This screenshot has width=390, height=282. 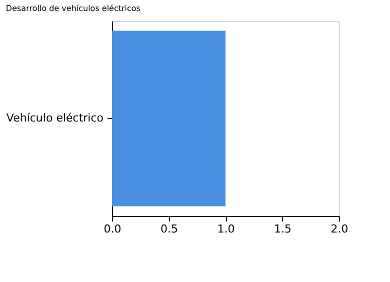 What do you see at coordinates (169, 229) in the screenshot?
I see `x-tick-label: 0.5` at bounding box center [169, 229].